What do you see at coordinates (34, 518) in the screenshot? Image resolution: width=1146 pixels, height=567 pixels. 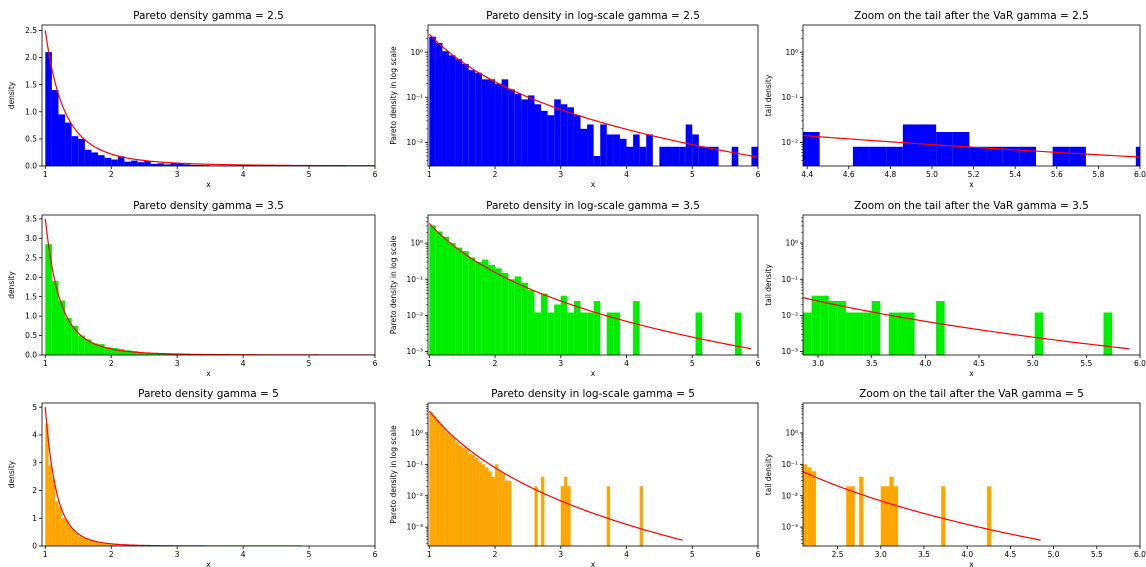 I see `y-tick-label: 1` at bounding box center [34, 518].